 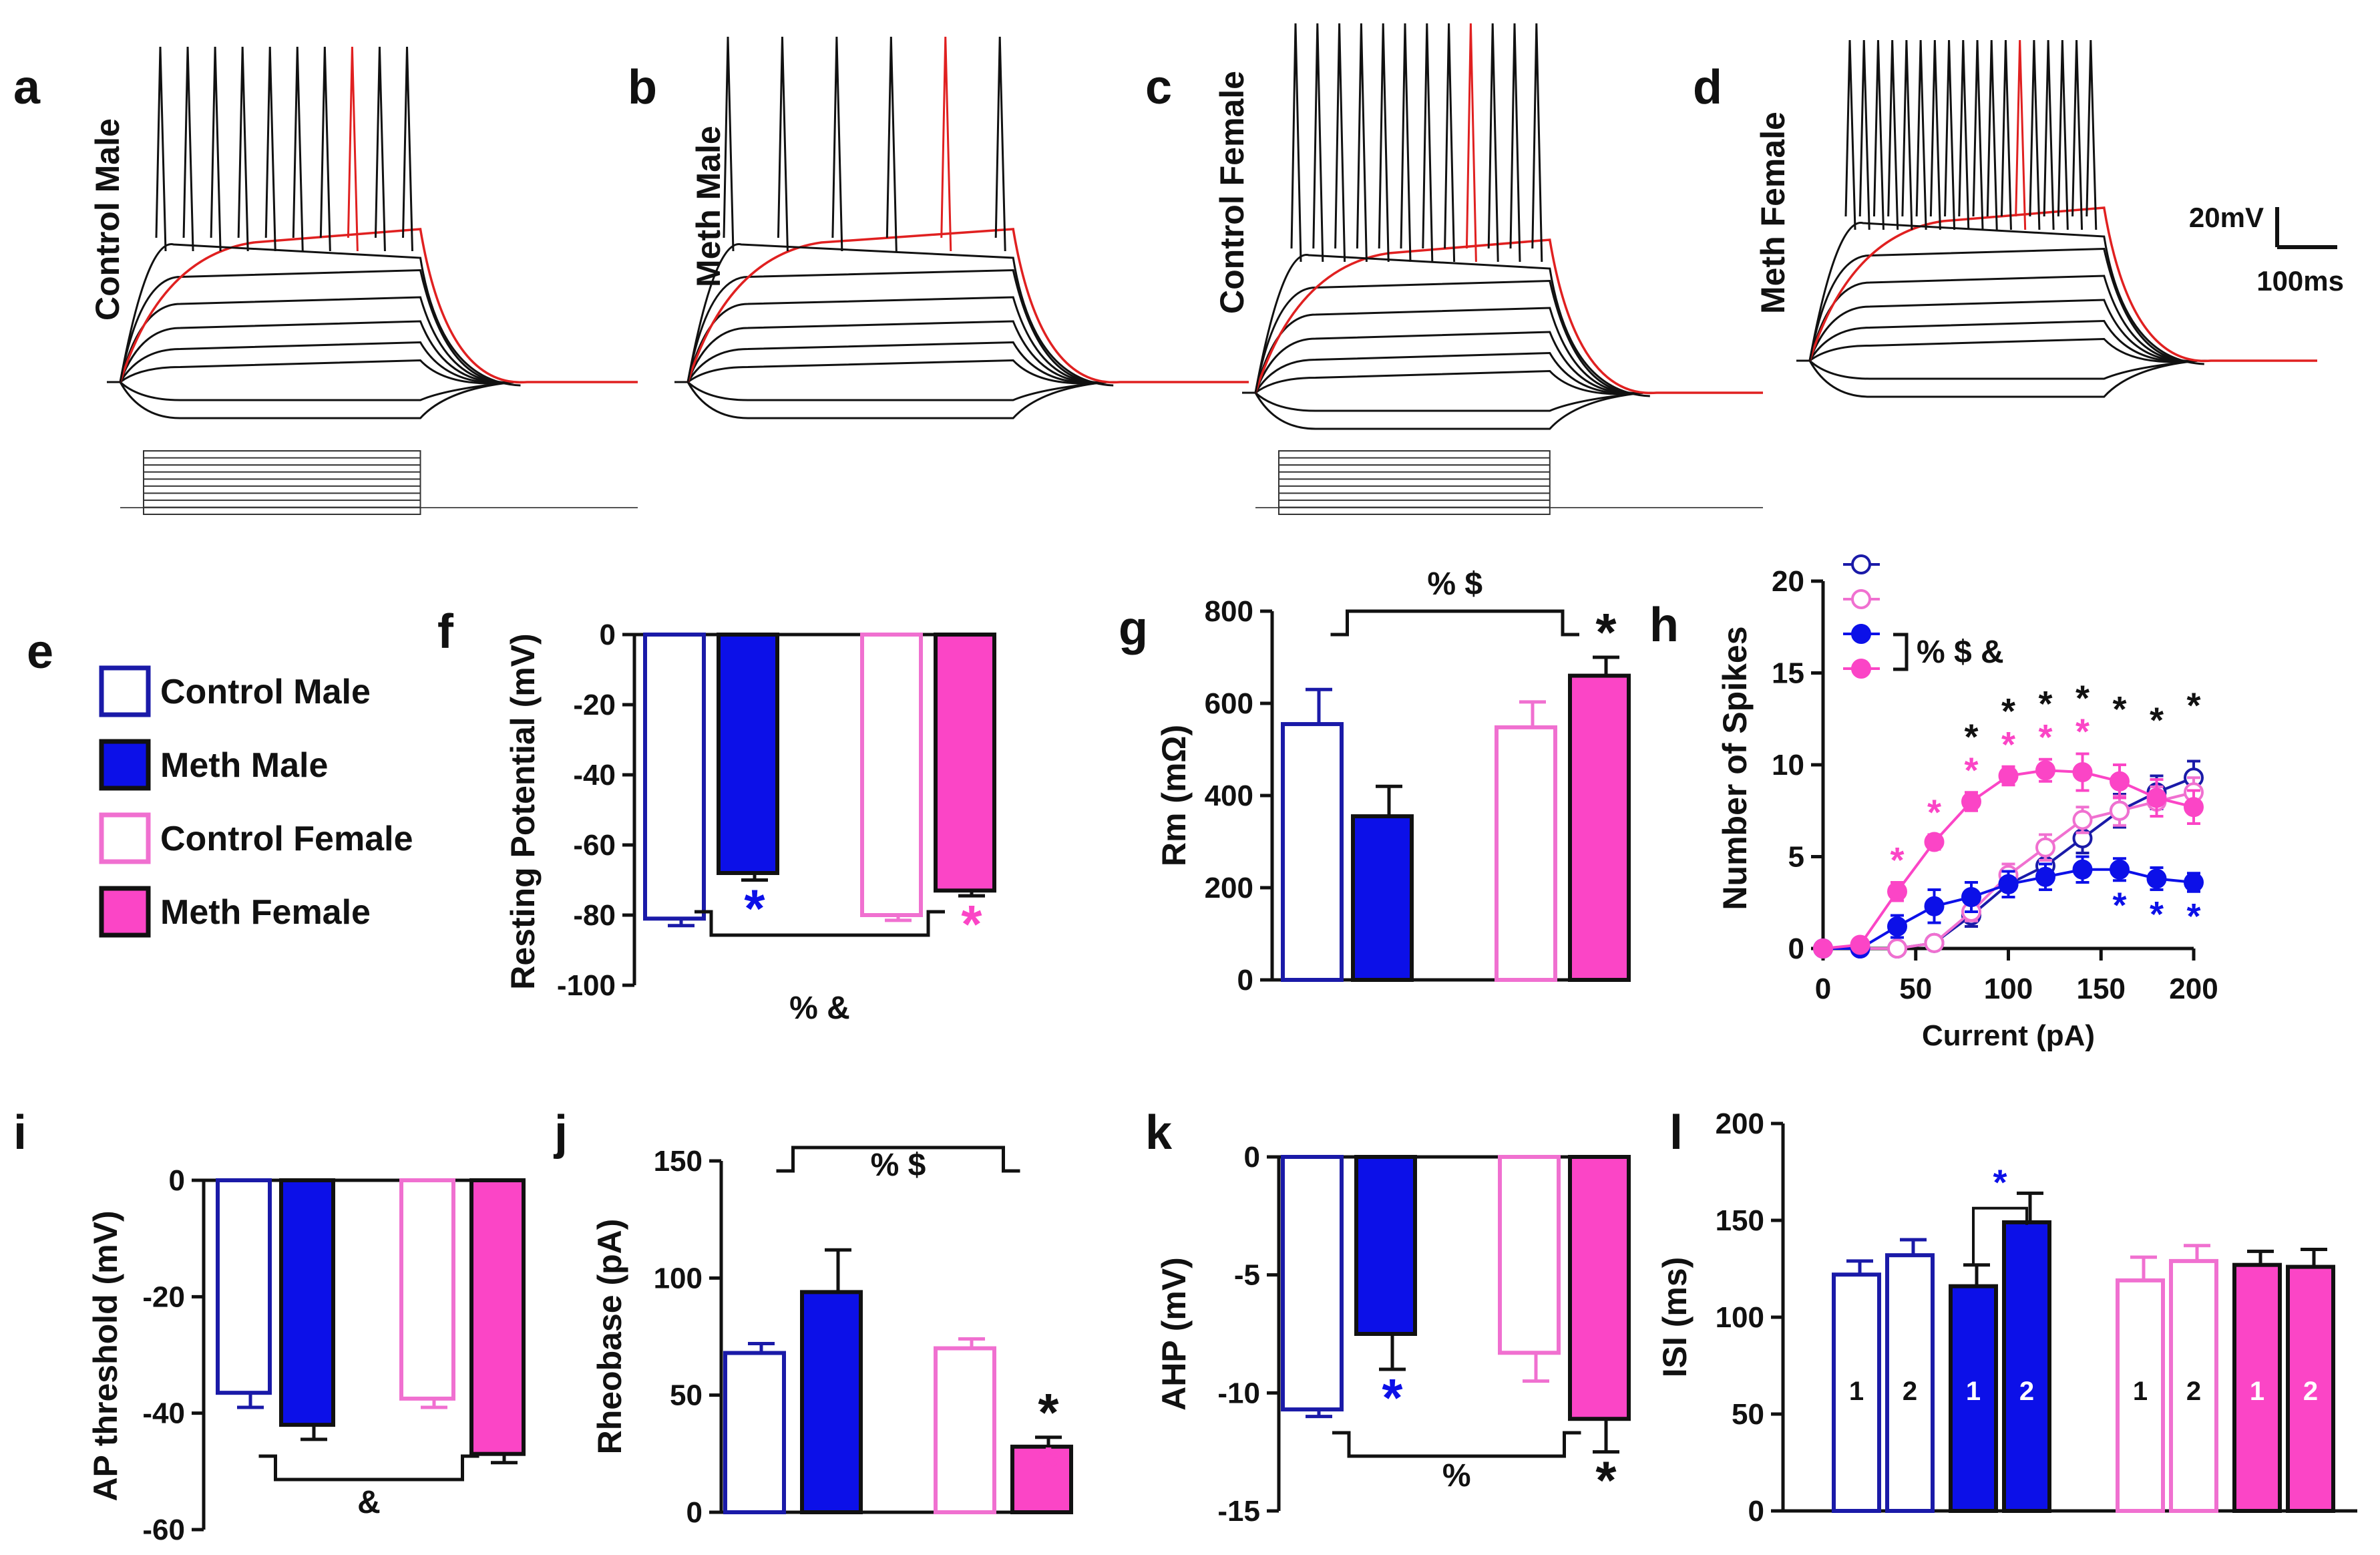 What do you see at coordinates (609, 1337) in the screenshot?
I see `y-axis-label-j: Rheobase (pA)` at bounding box center [609, 1337].